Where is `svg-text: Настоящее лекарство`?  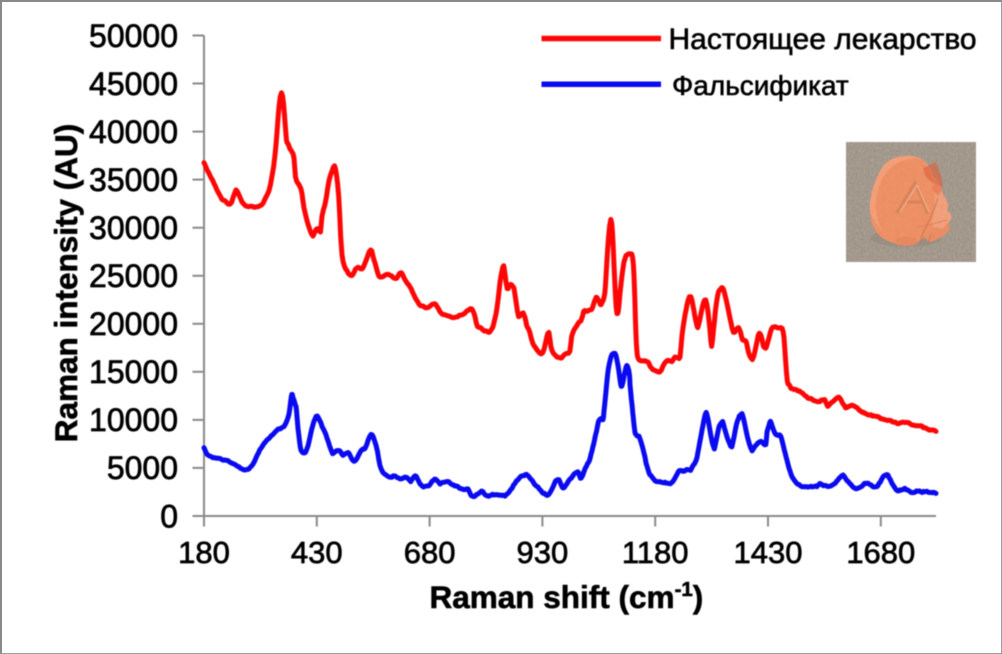
svg-text: Настоящее лекарство is located at coordinates (823, 39).